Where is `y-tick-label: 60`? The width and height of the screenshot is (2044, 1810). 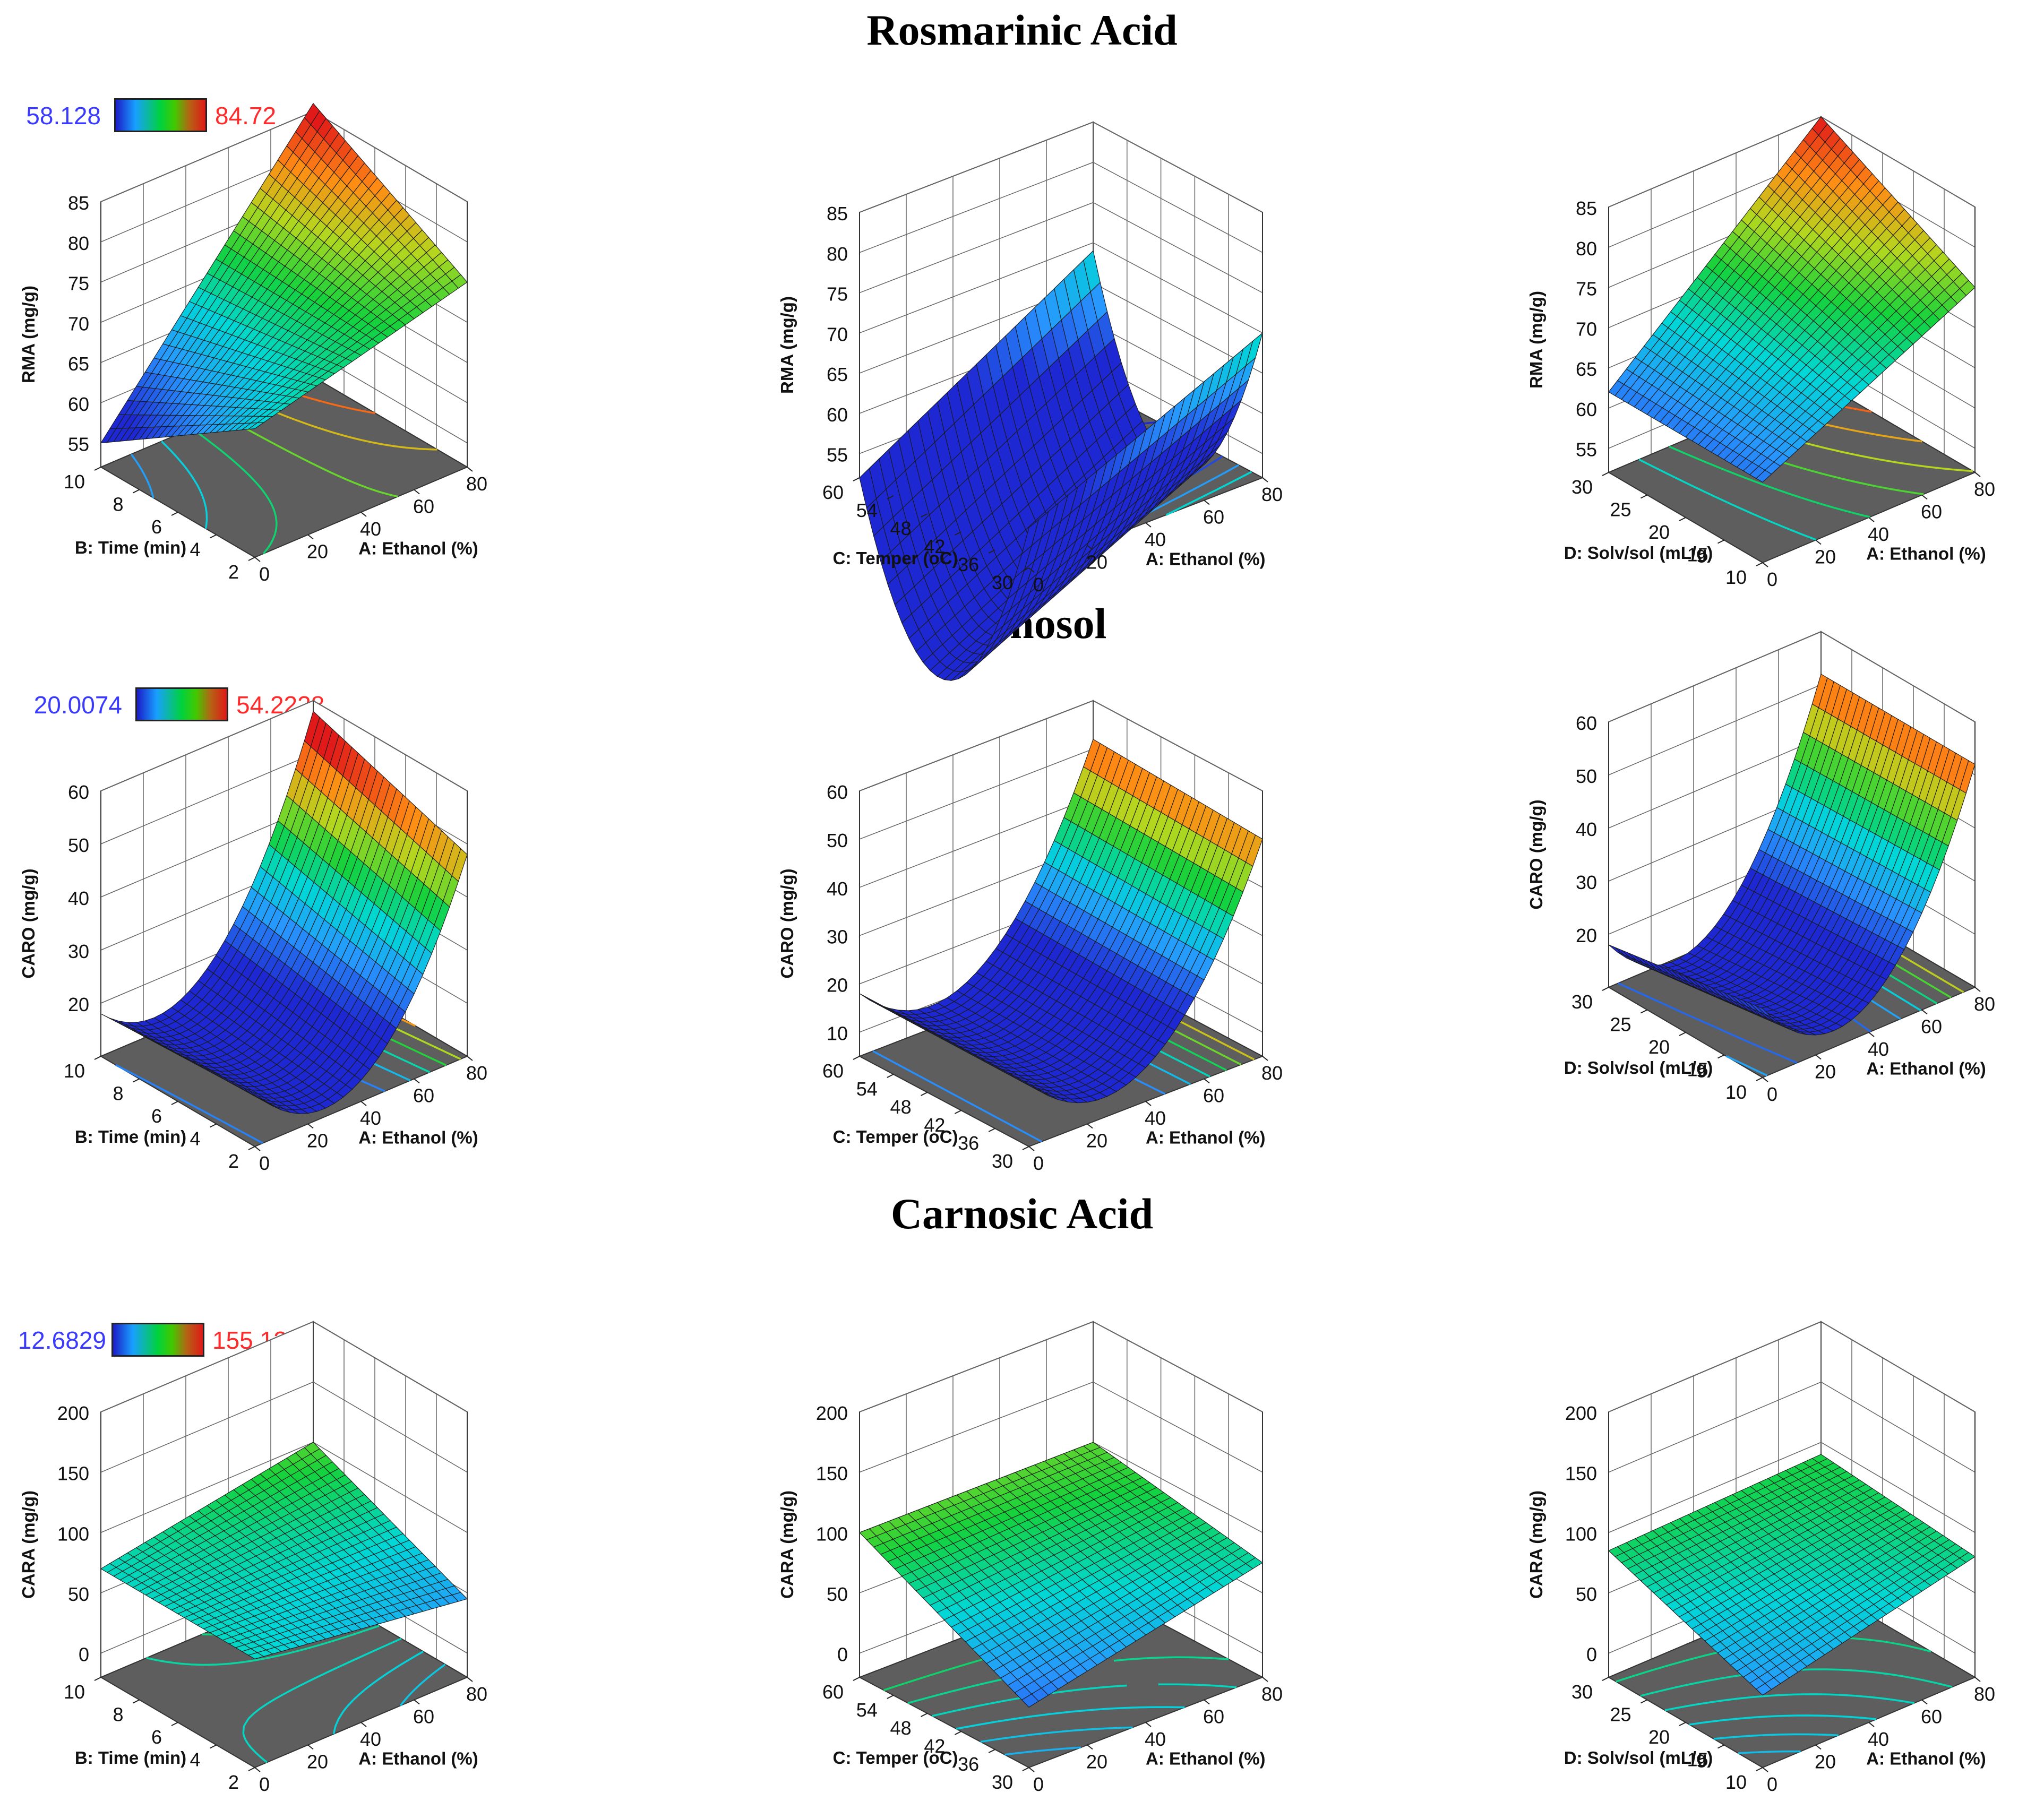
y-tick-label: 60 is located at coordinates (833, 1071).